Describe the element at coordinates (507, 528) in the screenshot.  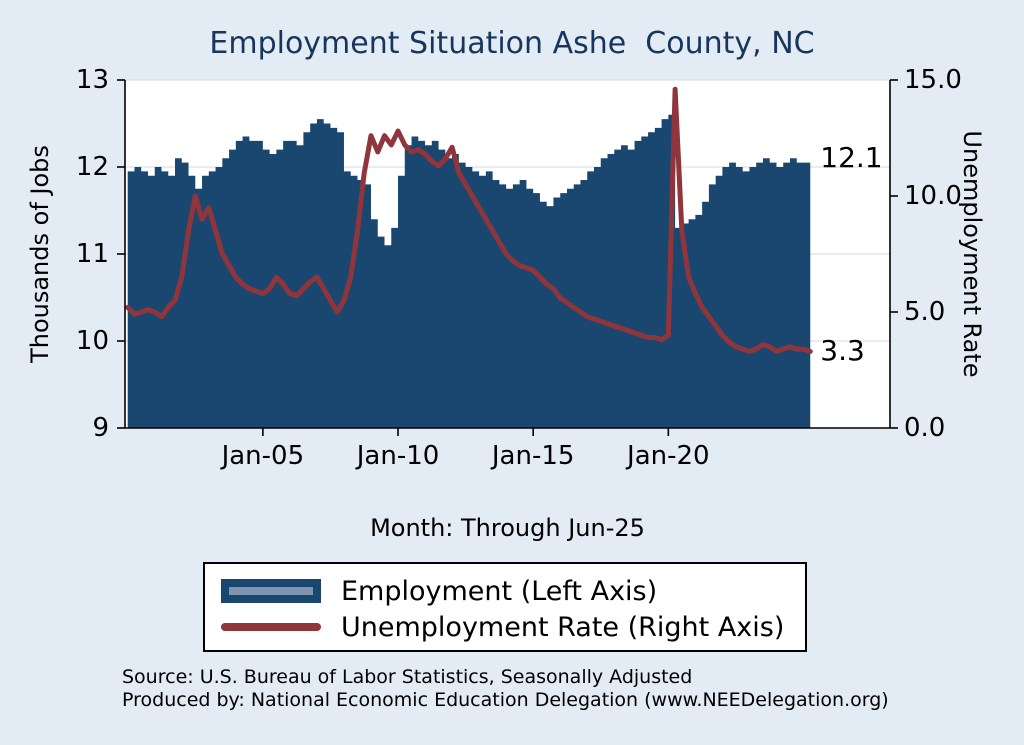
I see `x-axis-title: Month: Through Jun-25` at that location.